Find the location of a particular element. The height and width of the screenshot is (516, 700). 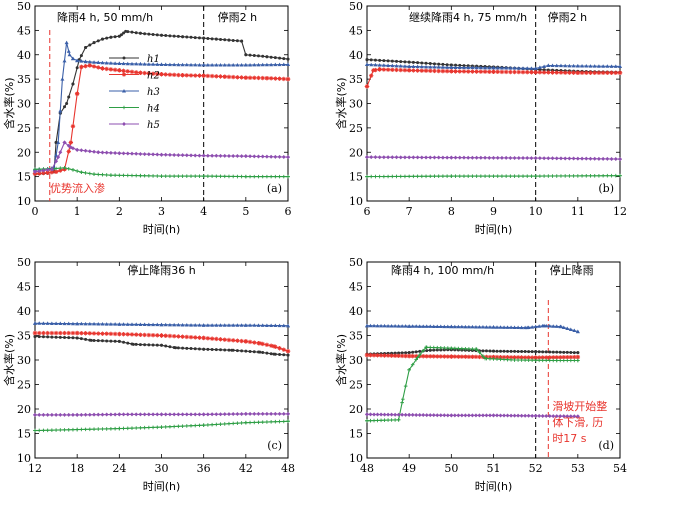

series-h3 is located at coordinates (161, 324).